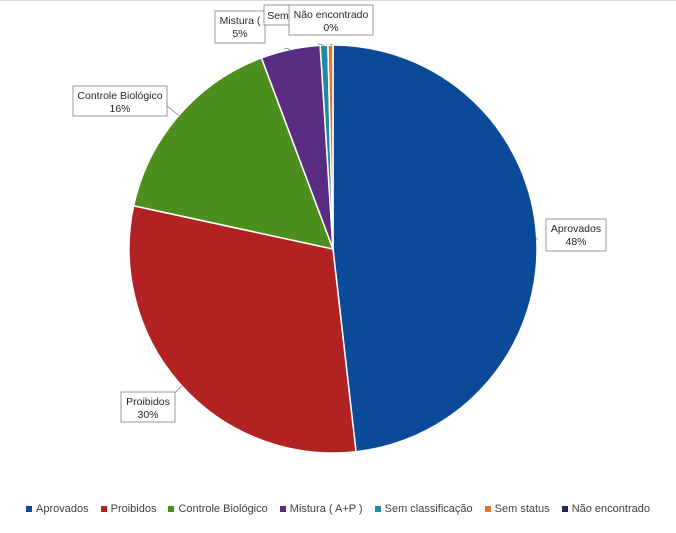  Describe the element at coordinates (278, 16) in the screenshot. I see `data-label-name-sem-classificacao: Sem` at that location.